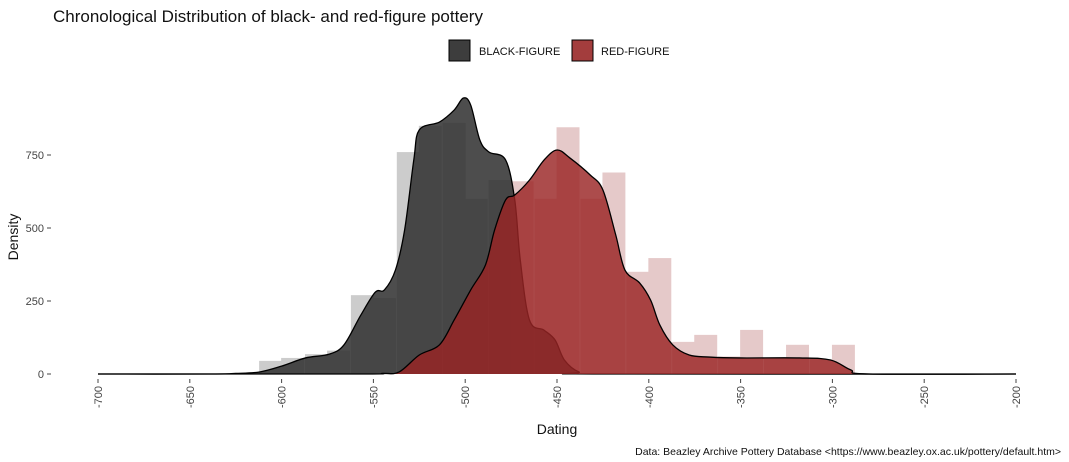 Image resolution: width=1069 pixels, height=462 pixels. I want to click on x-tick-label: -200, so click(1017, 397).